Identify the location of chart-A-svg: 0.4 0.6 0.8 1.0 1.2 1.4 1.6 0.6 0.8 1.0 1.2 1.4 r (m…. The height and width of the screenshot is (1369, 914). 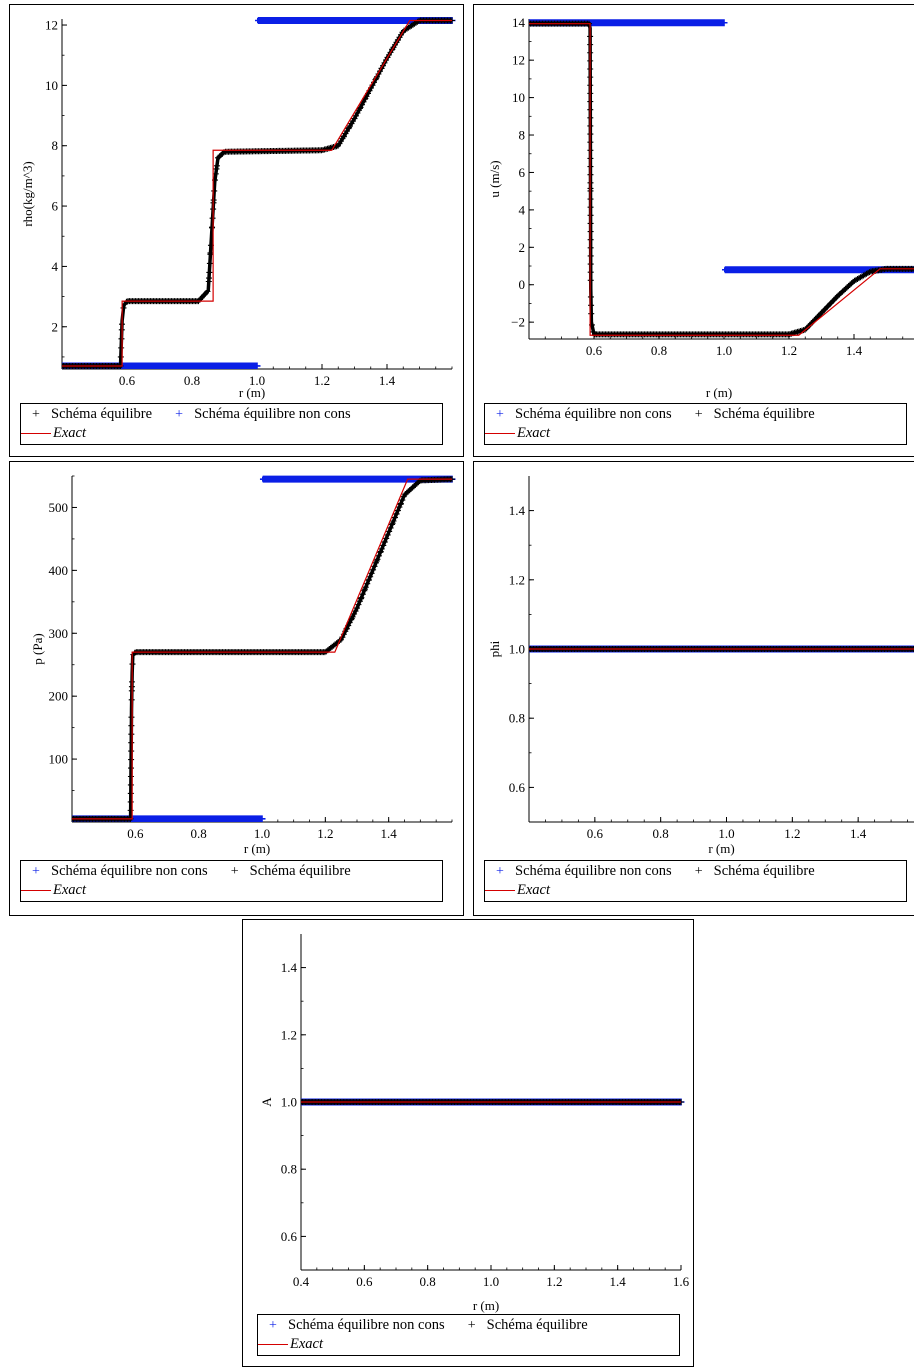
(474, 1123).